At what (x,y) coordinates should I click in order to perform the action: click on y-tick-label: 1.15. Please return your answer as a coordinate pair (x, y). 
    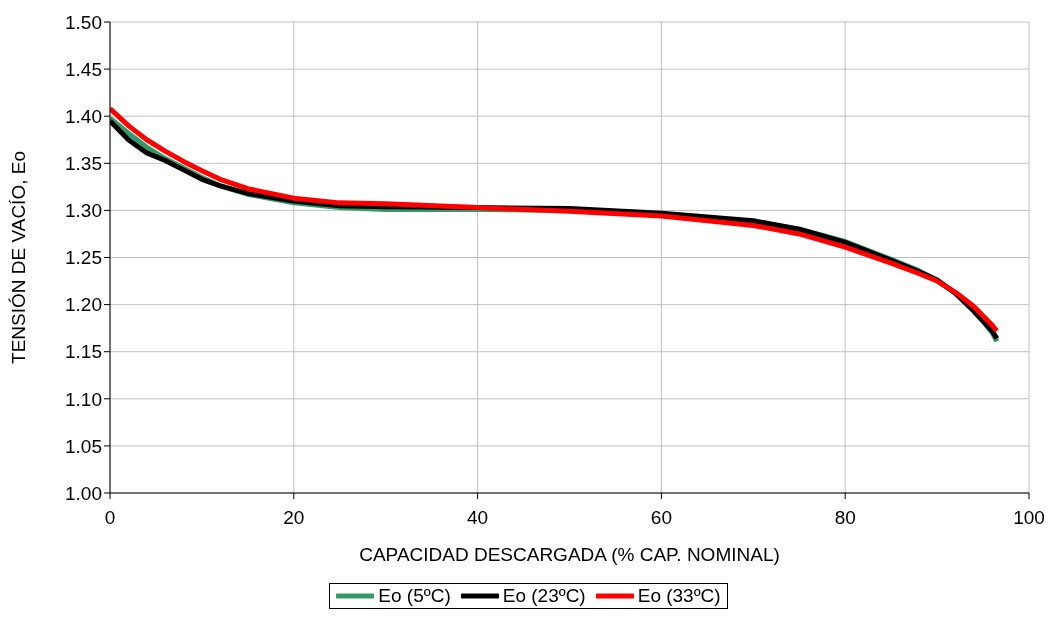
    Looking at the image, I should click on (83, 352).